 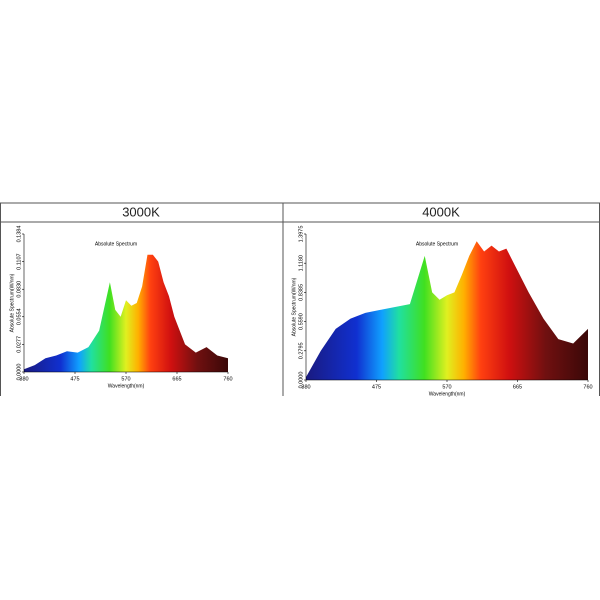 What do you see at coordinates (301, 234) in the screenshot?
I see `y-tick-label: 1.3975` at bounding box center [301, 234].